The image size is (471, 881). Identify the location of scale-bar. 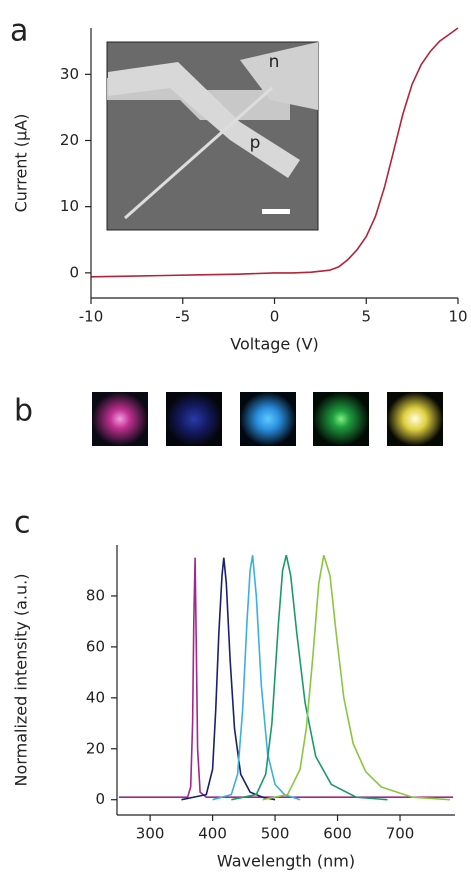
(276, 211).